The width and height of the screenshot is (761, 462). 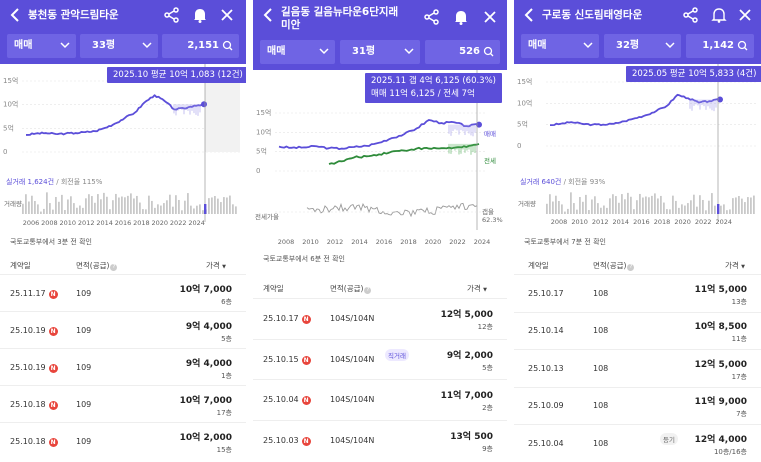 I want to click on x-tick-label: 2008, so click(x=286, y=242).